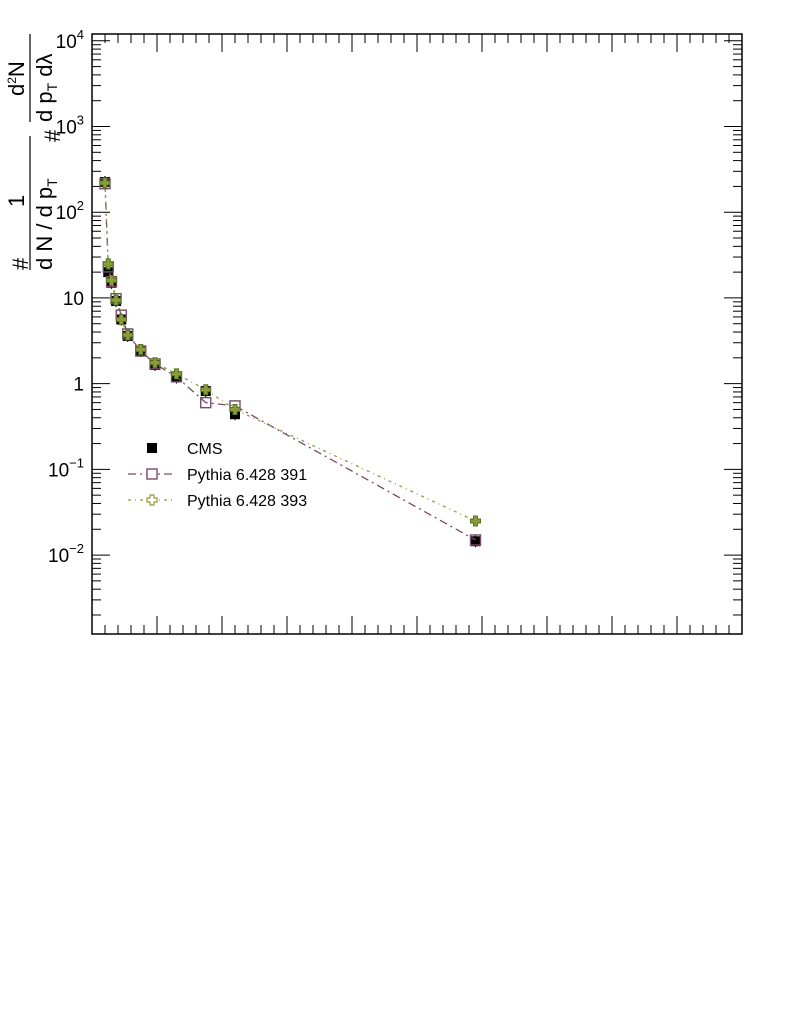 This screenshot has width=786, height=1024. What do you see at coordinates (70, 126) in the screenshot?
I see `y-tick-label: 10³` at bounding box center [70, 126].